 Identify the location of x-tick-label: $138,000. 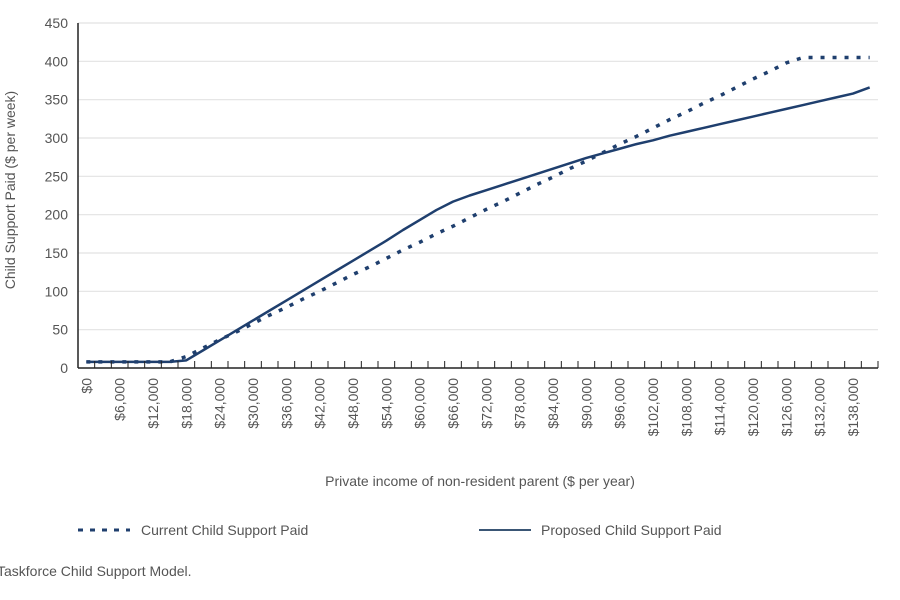
(853, 407).